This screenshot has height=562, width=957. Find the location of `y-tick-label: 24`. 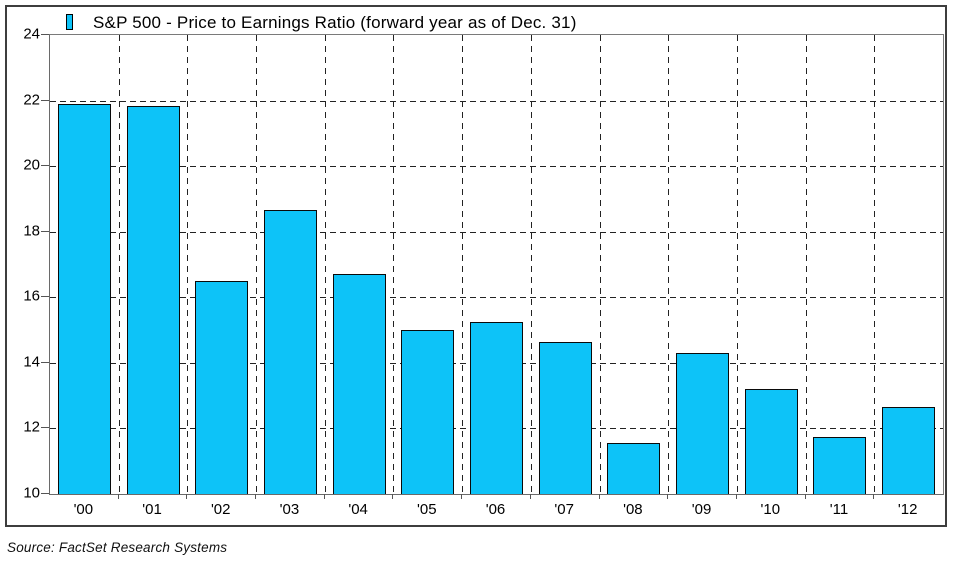

y-tick-label: 24 is located at coordinates (31, 34).